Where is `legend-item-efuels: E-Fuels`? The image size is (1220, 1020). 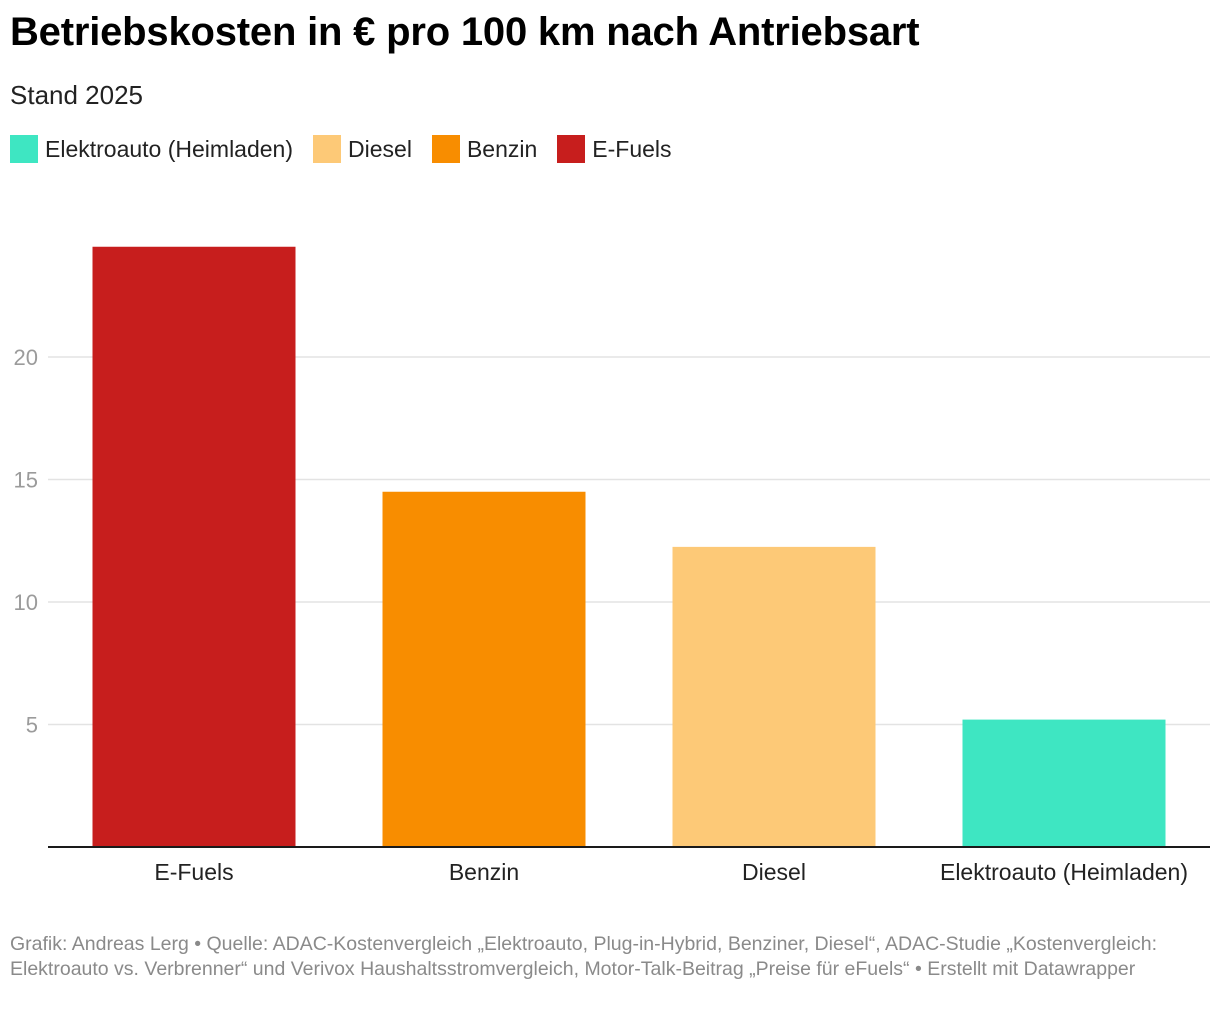 legend-item-efuels: E-Fuels is located at coordinates (614, 149).